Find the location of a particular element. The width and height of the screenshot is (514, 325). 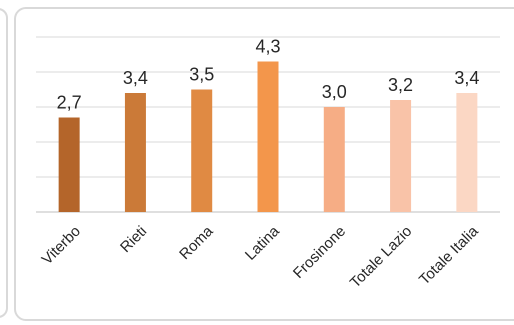

data-label: 3,2 is located at coordinates (400, 85).